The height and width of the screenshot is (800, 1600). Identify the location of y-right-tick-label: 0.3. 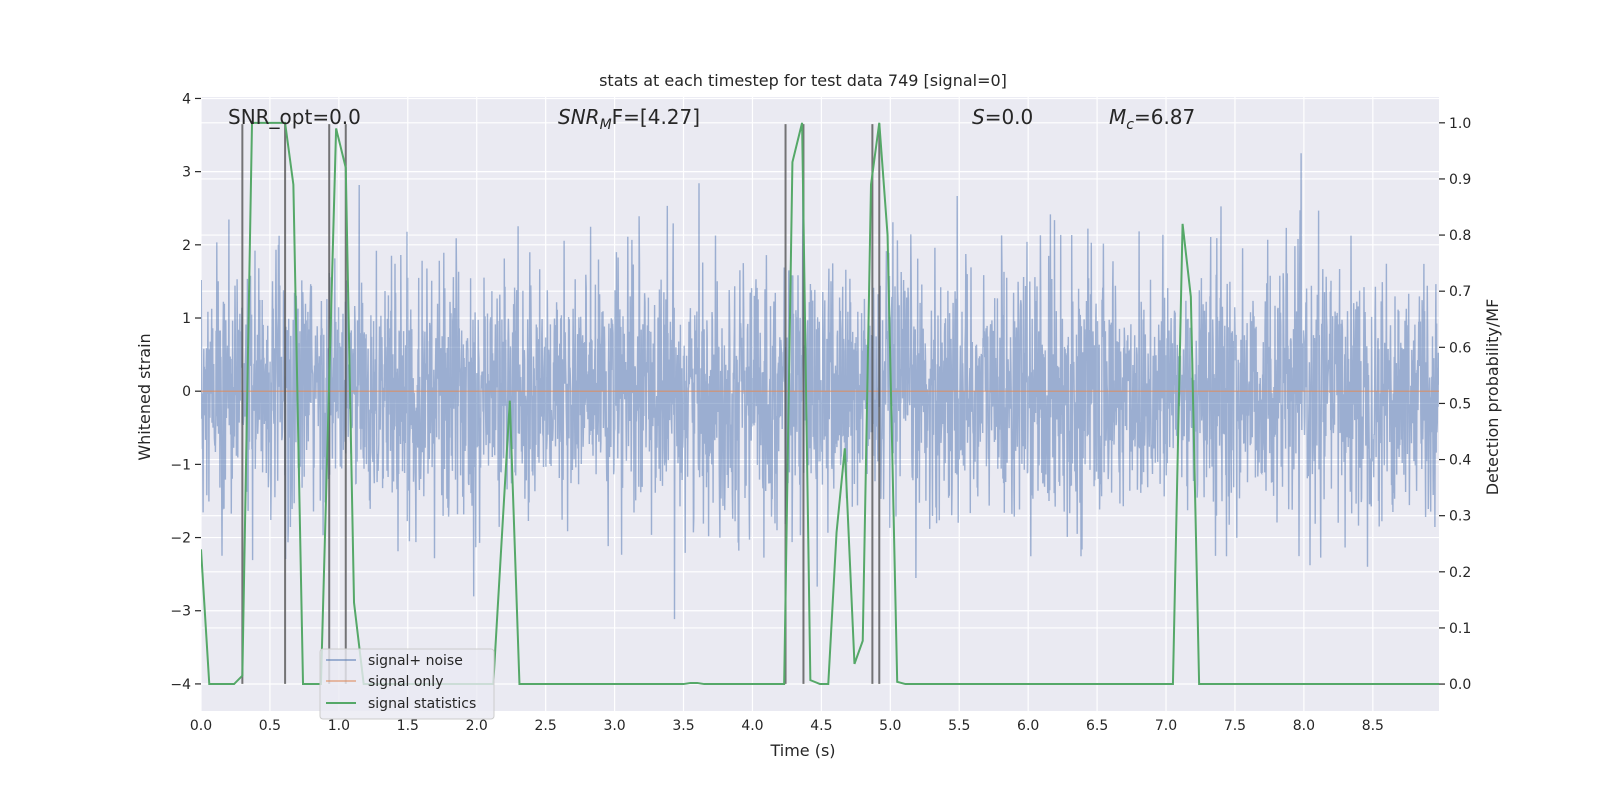
(1460, 517).